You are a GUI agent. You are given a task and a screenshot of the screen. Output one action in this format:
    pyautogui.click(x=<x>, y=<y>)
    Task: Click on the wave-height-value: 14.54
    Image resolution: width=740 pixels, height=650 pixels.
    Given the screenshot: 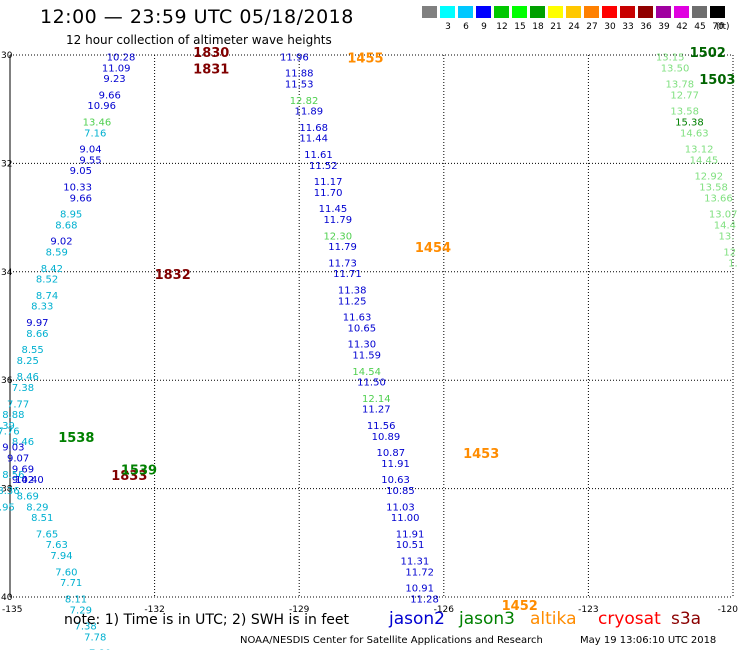 What is the action you would take?
    pyautogui.click(x=366, y=372)
    